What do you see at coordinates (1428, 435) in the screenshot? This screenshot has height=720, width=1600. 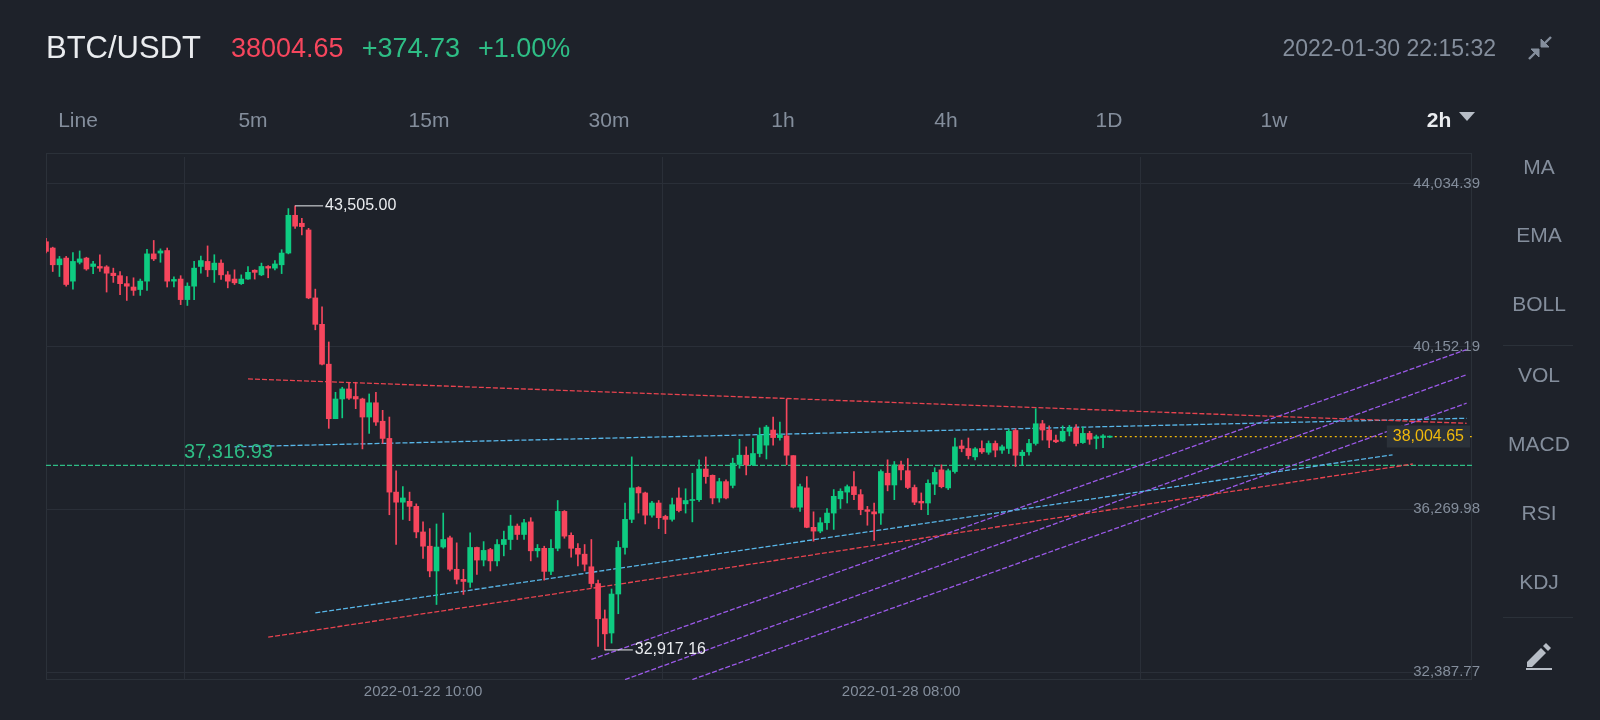 I see `ref-line-label: 38,004.65` at bounding box center [1428, 435].